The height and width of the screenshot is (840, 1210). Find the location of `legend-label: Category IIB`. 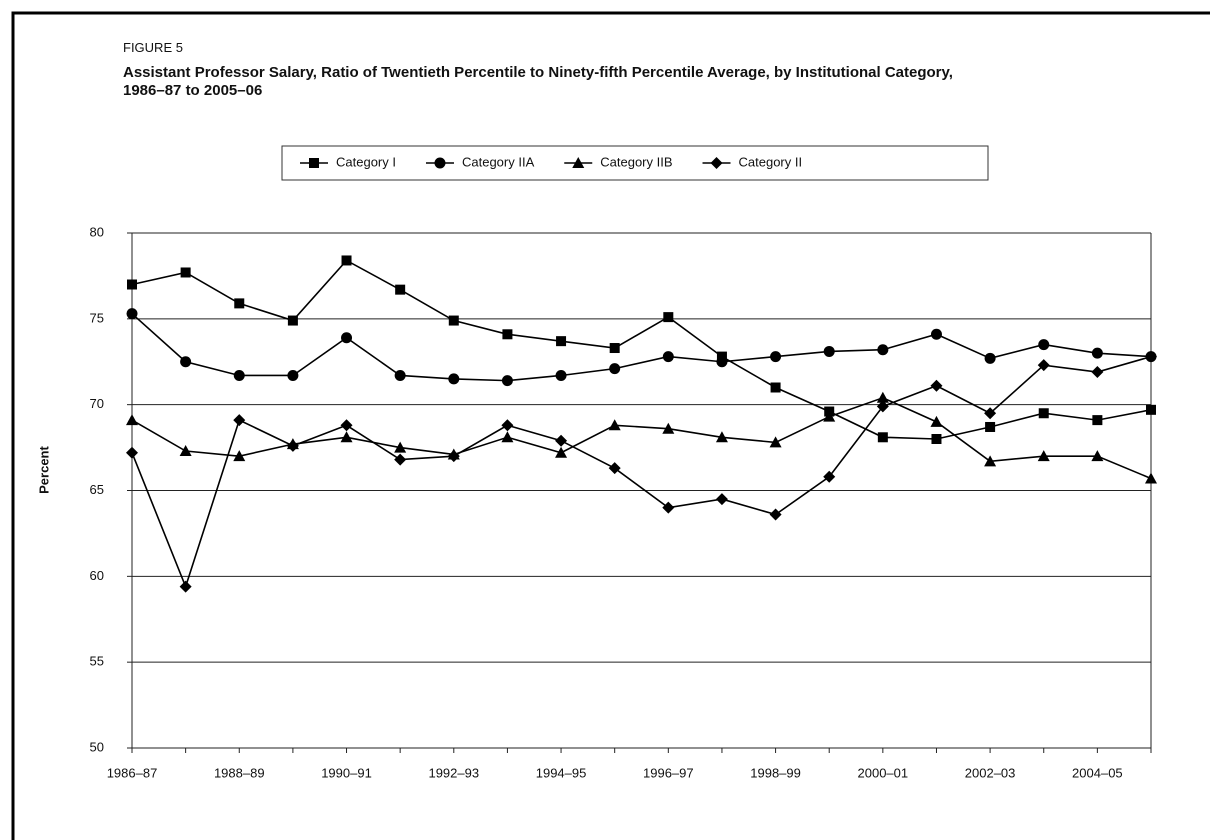

legend-label: Category IIB is located at coordinates (636, 161).